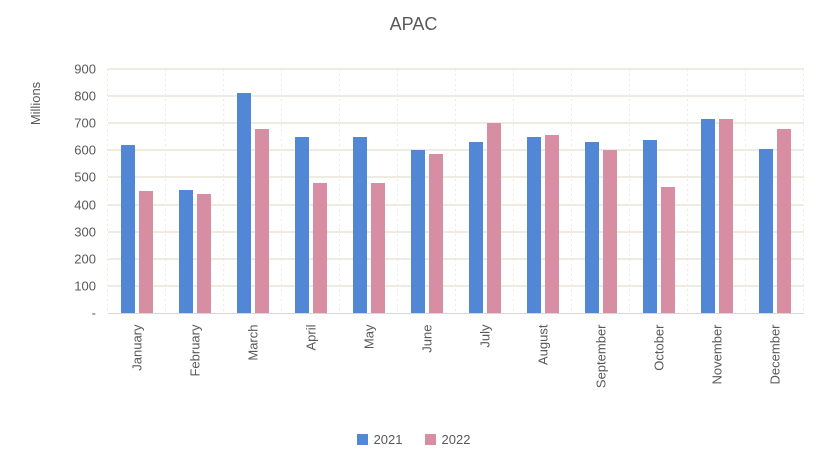 The image size is (827, 473). I want to click on bar-2021-july, so click(476, 227).